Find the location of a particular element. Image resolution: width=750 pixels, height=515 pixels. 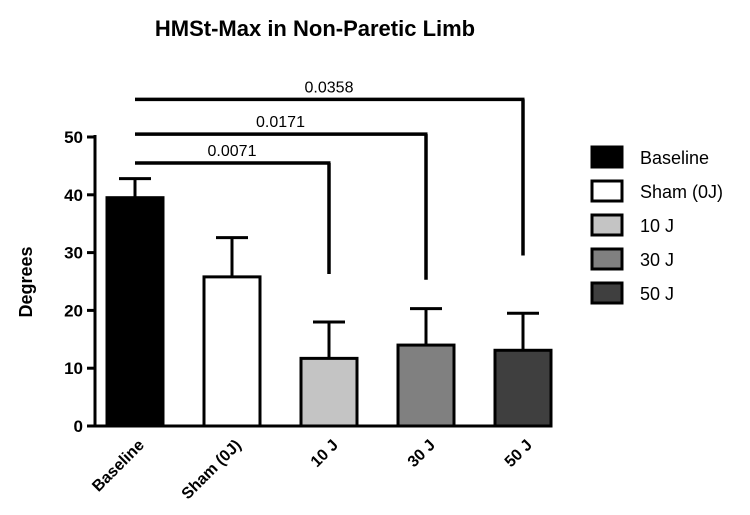

legend-label: 30 J is located at coordinates (657, 260).